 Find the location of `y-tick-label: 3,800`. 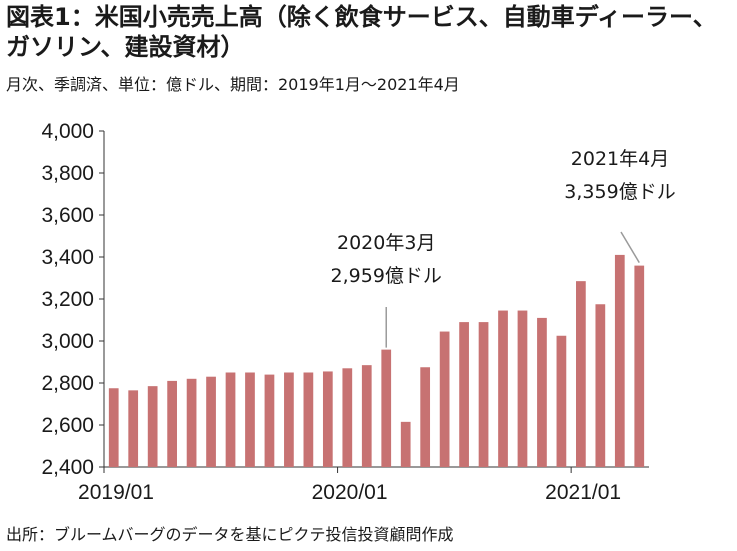

y-tick-label: 3,800 is located at coordinates (67, 173).